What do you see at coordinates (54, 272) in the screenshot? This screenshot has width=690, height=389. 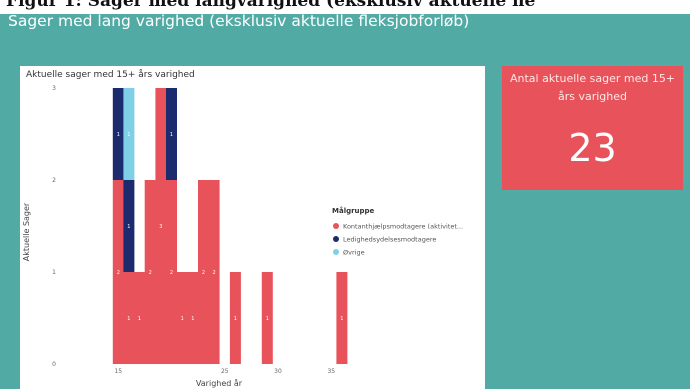 I see `y-tick-label: 1` at bounding box center [54, 272].